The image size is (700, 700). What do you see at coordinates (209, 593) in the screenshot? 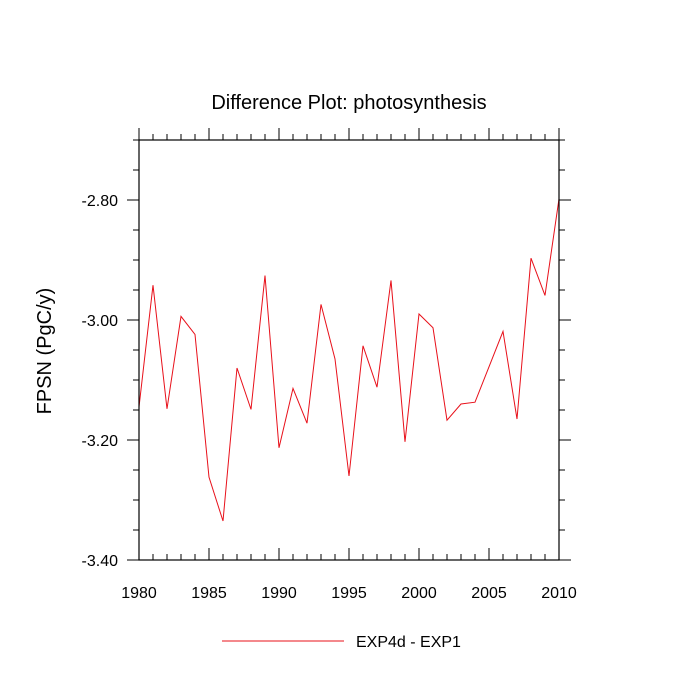
I see `x-tick-label: 1985` at bounding box center [209, 593].